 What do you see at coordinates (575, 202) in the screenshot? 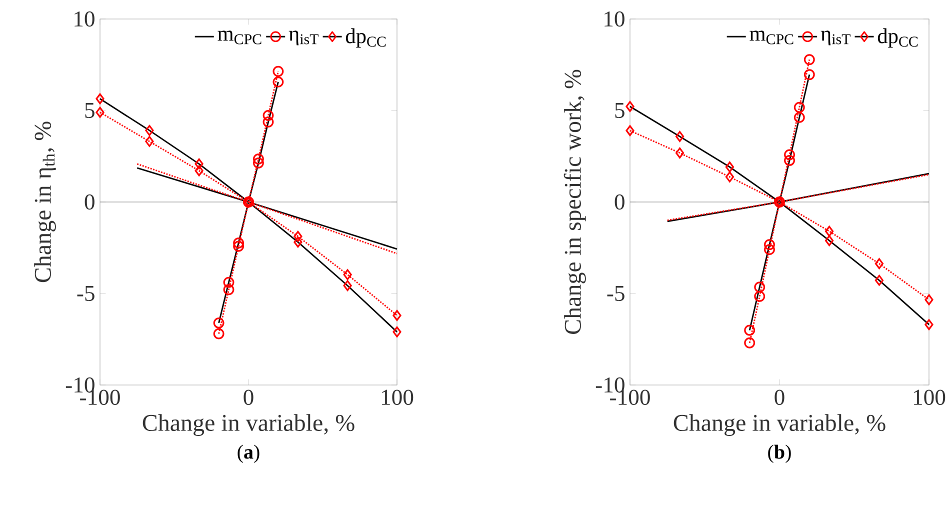
I see `y-axis-title: Change in specific work, %` at bounding box center [575, 202].